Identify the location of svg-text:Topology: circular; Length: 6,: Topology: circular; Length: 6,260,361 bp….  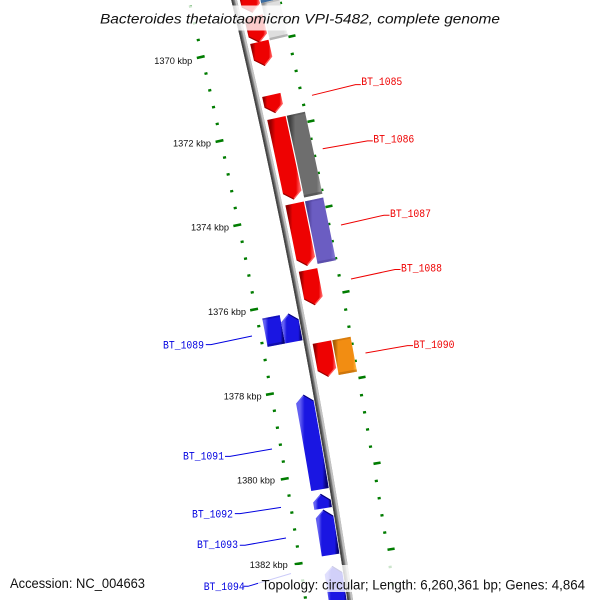
(424, 585).